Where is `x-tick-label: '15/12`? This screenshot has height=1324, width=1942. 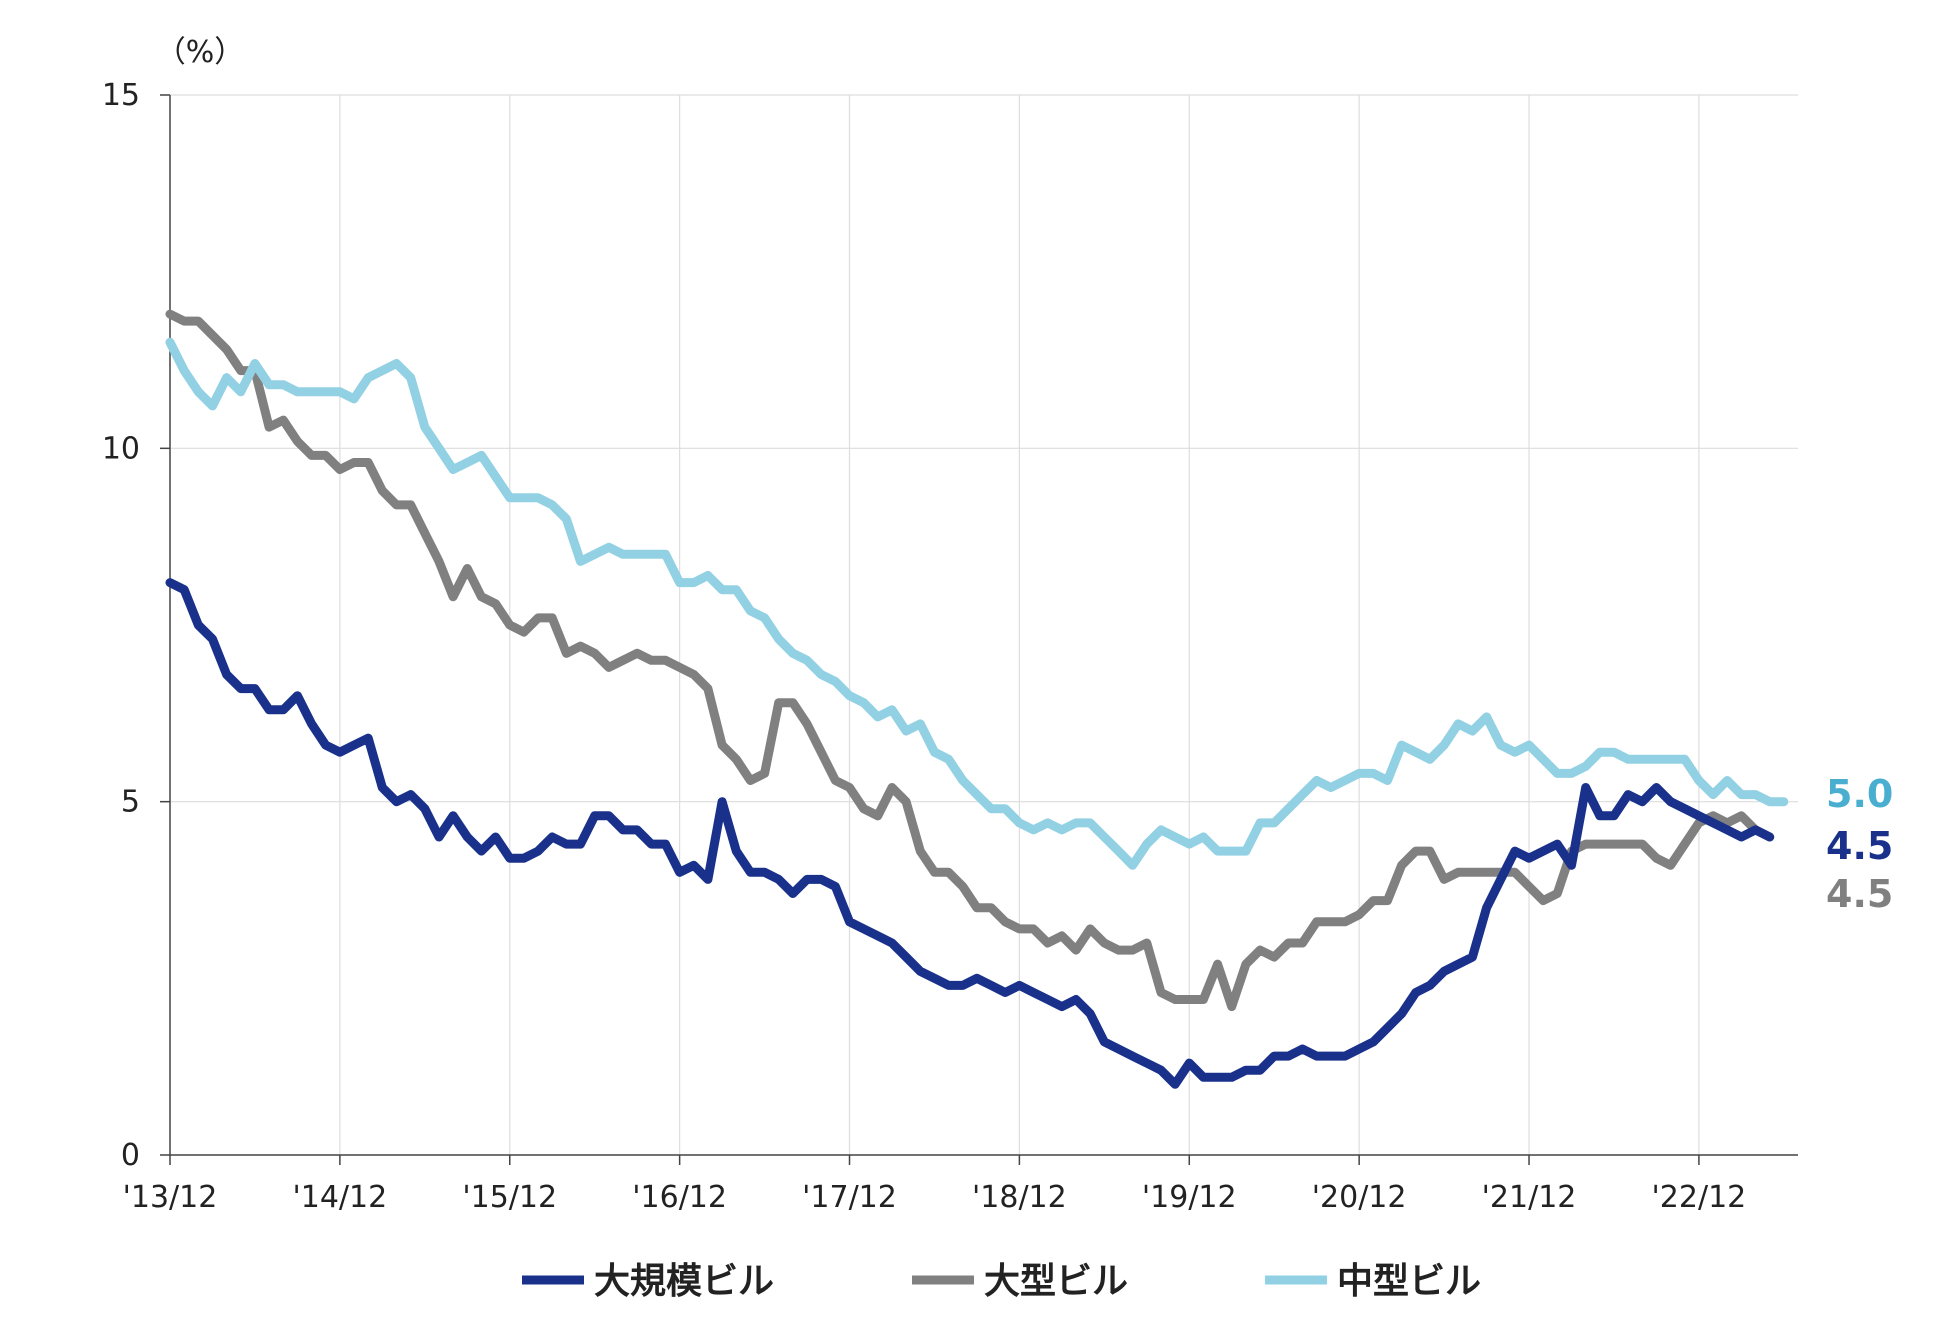 x-tick-label: '15/12 is located at coordinates (509, 1197).